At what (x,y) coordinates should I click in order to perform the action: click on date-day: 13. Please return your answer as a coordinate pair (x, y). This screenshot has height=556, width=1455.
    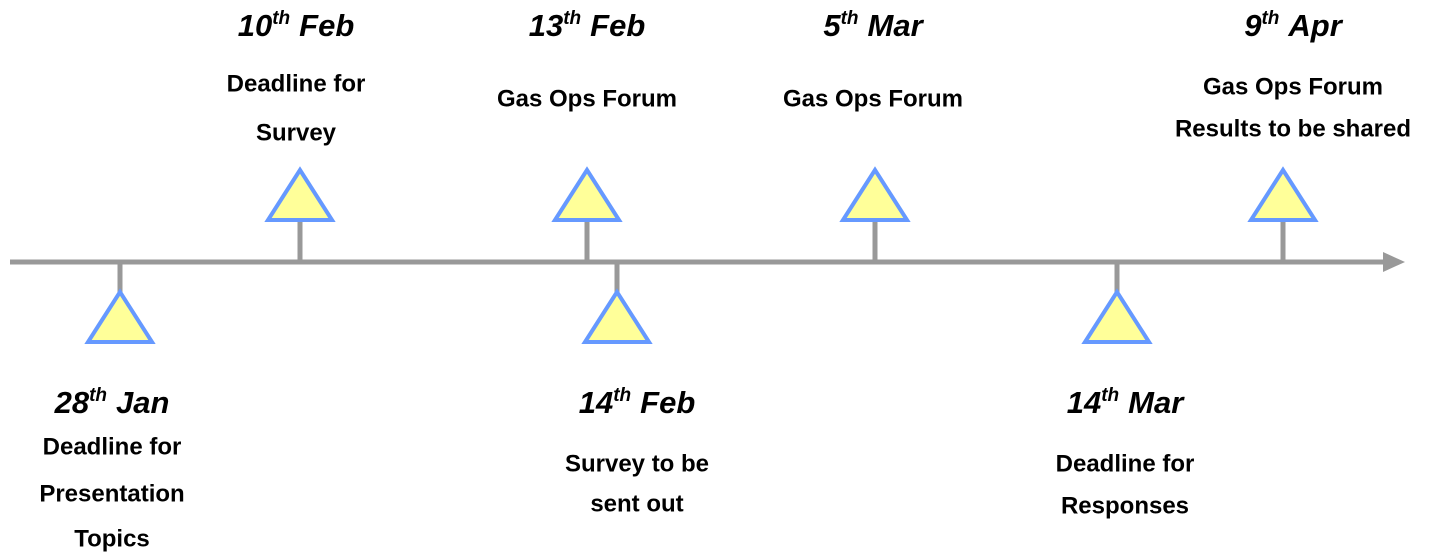
    Looking at the image, I should click on (546, 25).